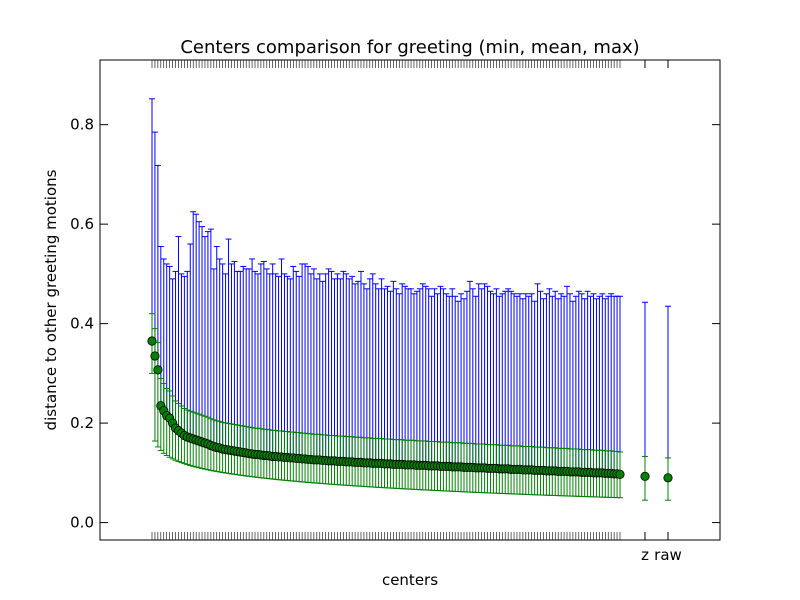 The height and width of the screenshot is (600, 800). What do you see at coordinates (82, 423) in the screenshot?
I see `y-tick-label: 0.2` at bounding box center [82, 423].